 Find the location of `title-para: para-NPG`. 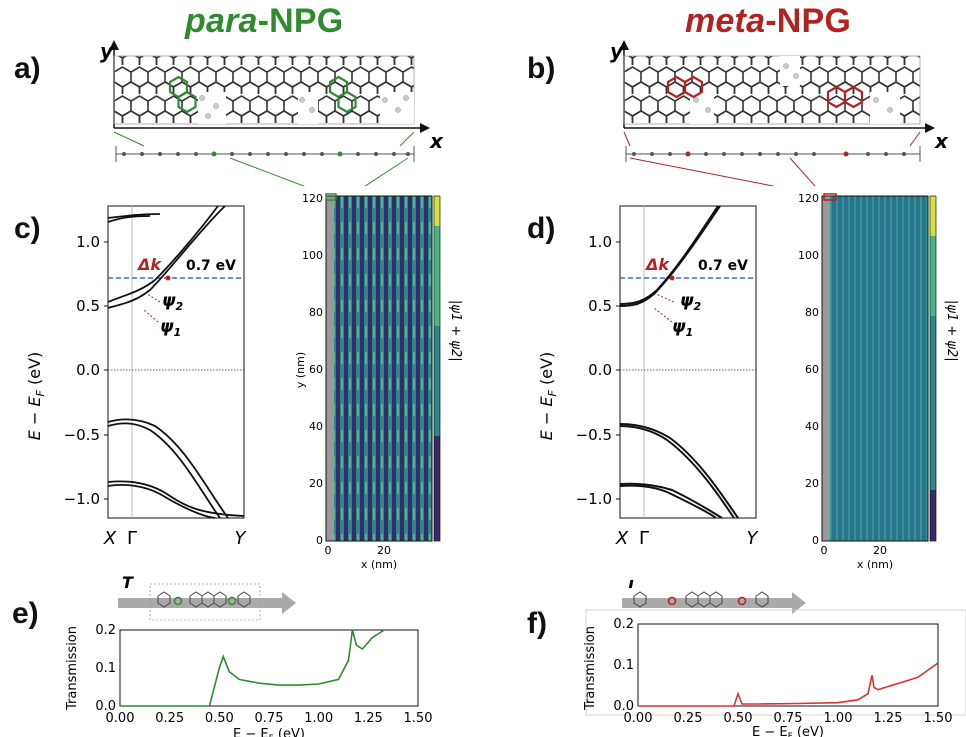

title-para: para-NPG is located at coordinates (264, 21).